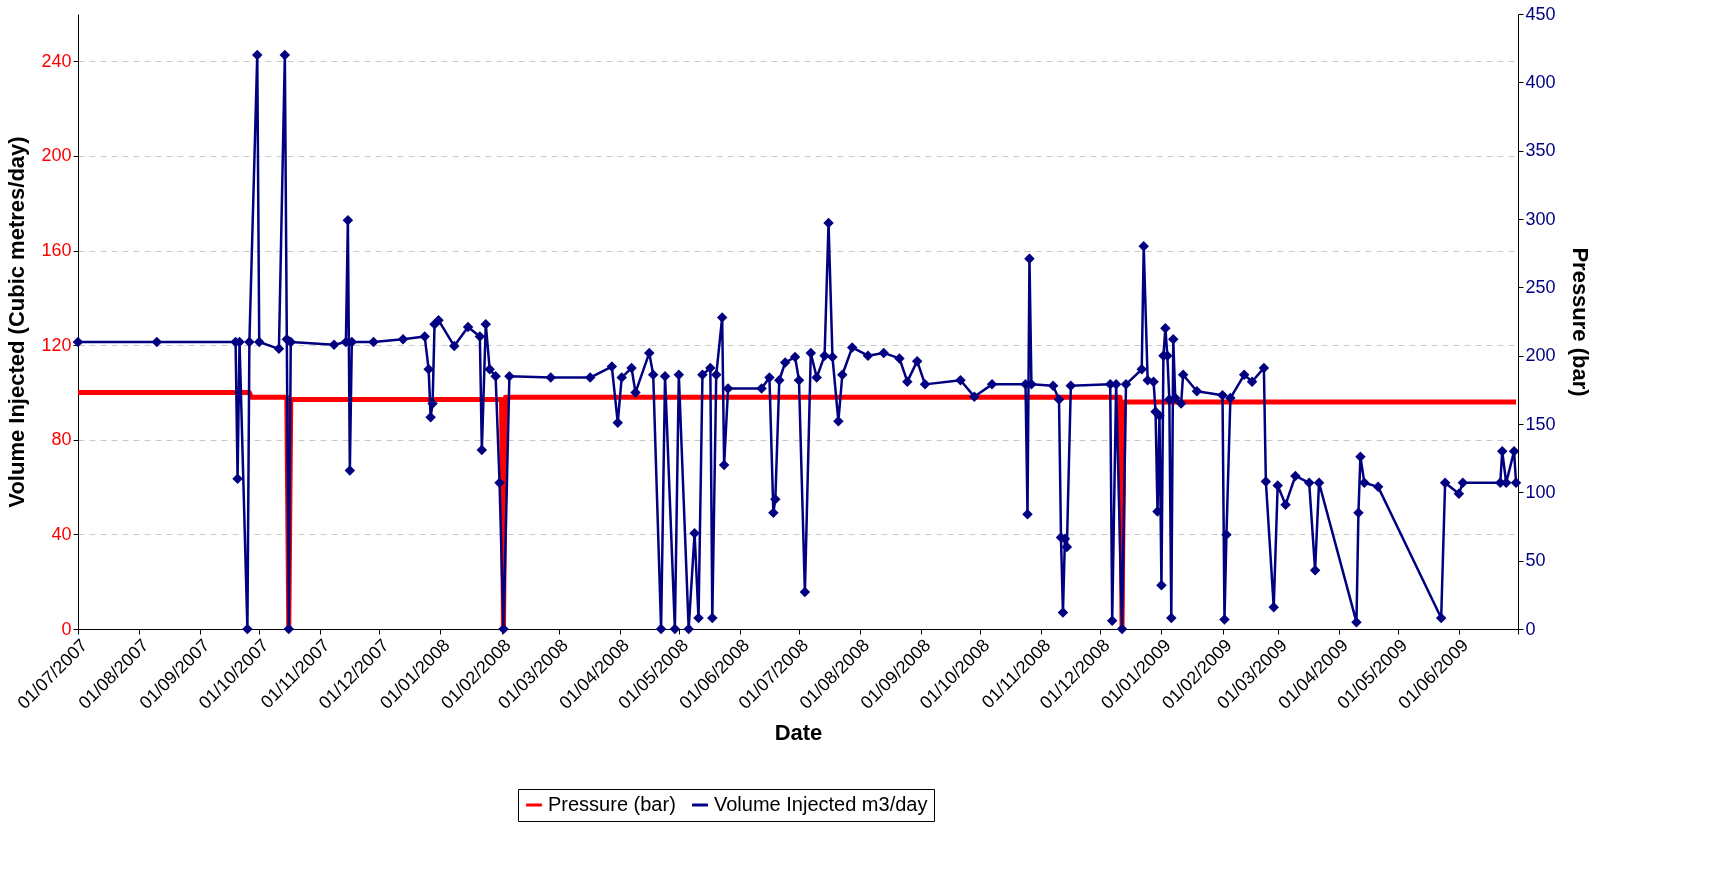 The image size is (1719, 896). I want to click on y2-tick-label: 350, so click(1540, 150).